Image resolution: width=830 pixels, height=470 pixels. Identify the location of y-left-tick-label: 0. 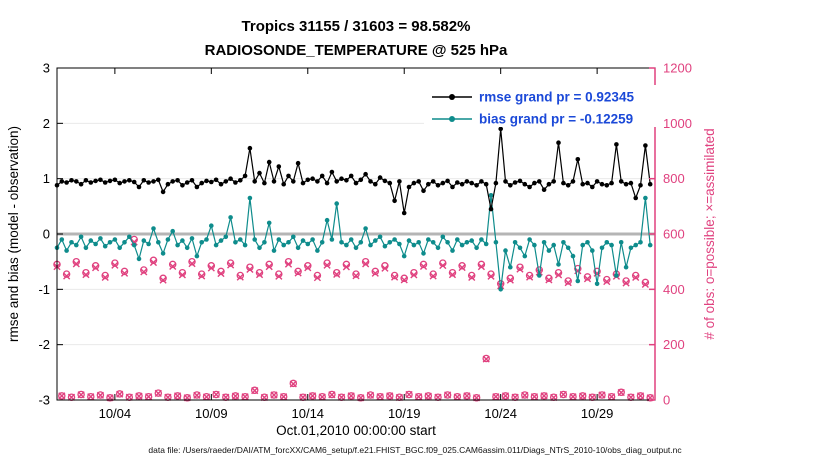
(46, 234).